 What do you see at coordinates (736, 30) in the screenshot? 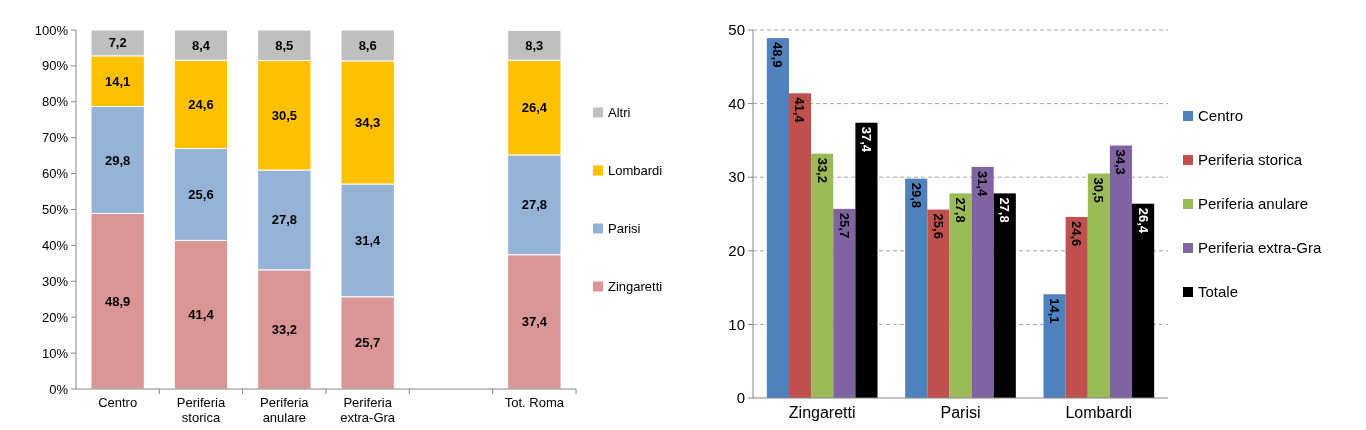
I see `y-tick-label: 50` at bounding box center [736, 30].